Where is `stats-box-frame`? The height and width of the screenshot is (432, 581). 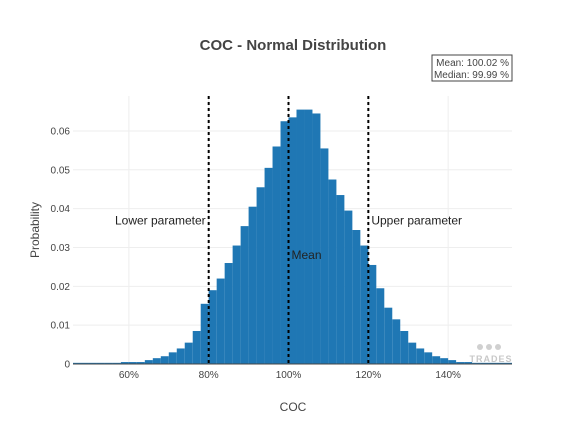 stats-box-frame is located at coordinates (472, 68).